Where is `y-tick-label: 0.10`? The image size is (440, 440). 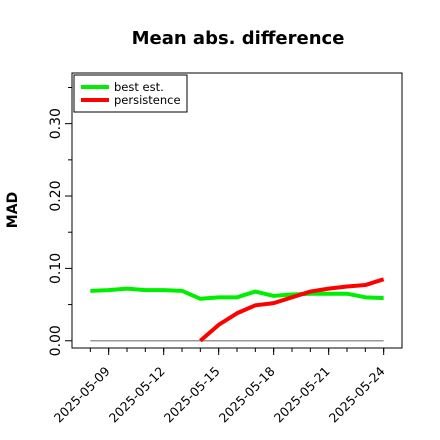
y-tick-label: 0.10 is located at coordinates (56, 268).